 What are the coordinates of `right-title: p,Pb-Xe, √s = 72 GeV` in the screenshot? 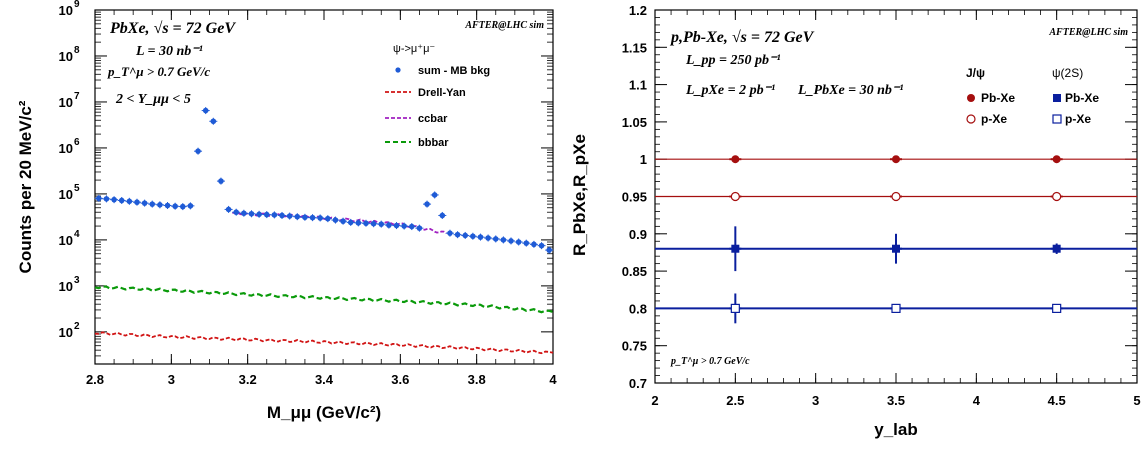 It's located at (742, 37).